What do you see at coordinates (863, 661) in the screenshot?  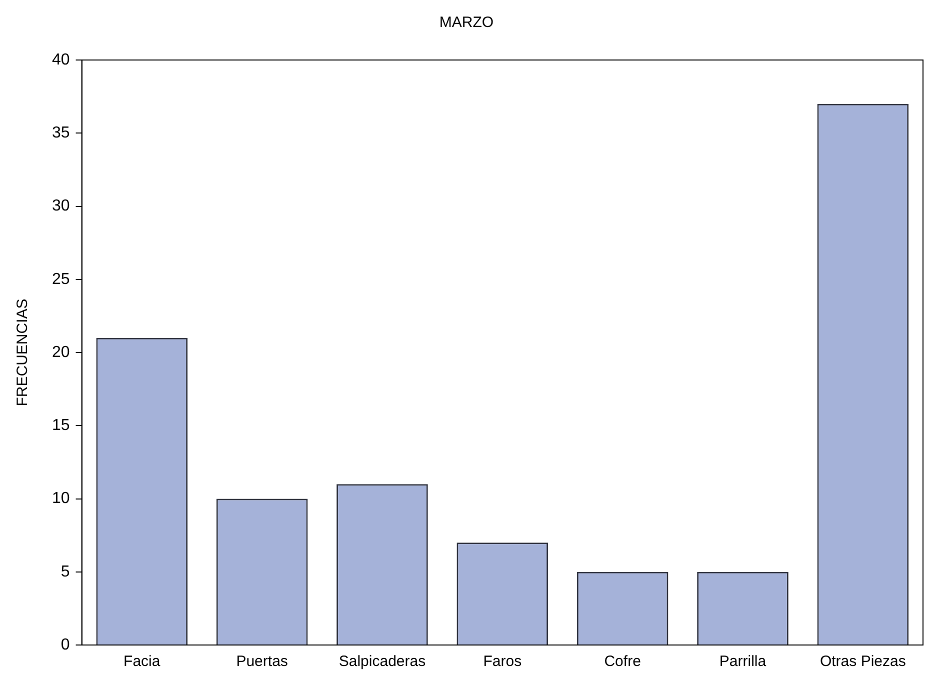 I see `x-tick-label: Otras Piezas` at bounding box center [863, 661].